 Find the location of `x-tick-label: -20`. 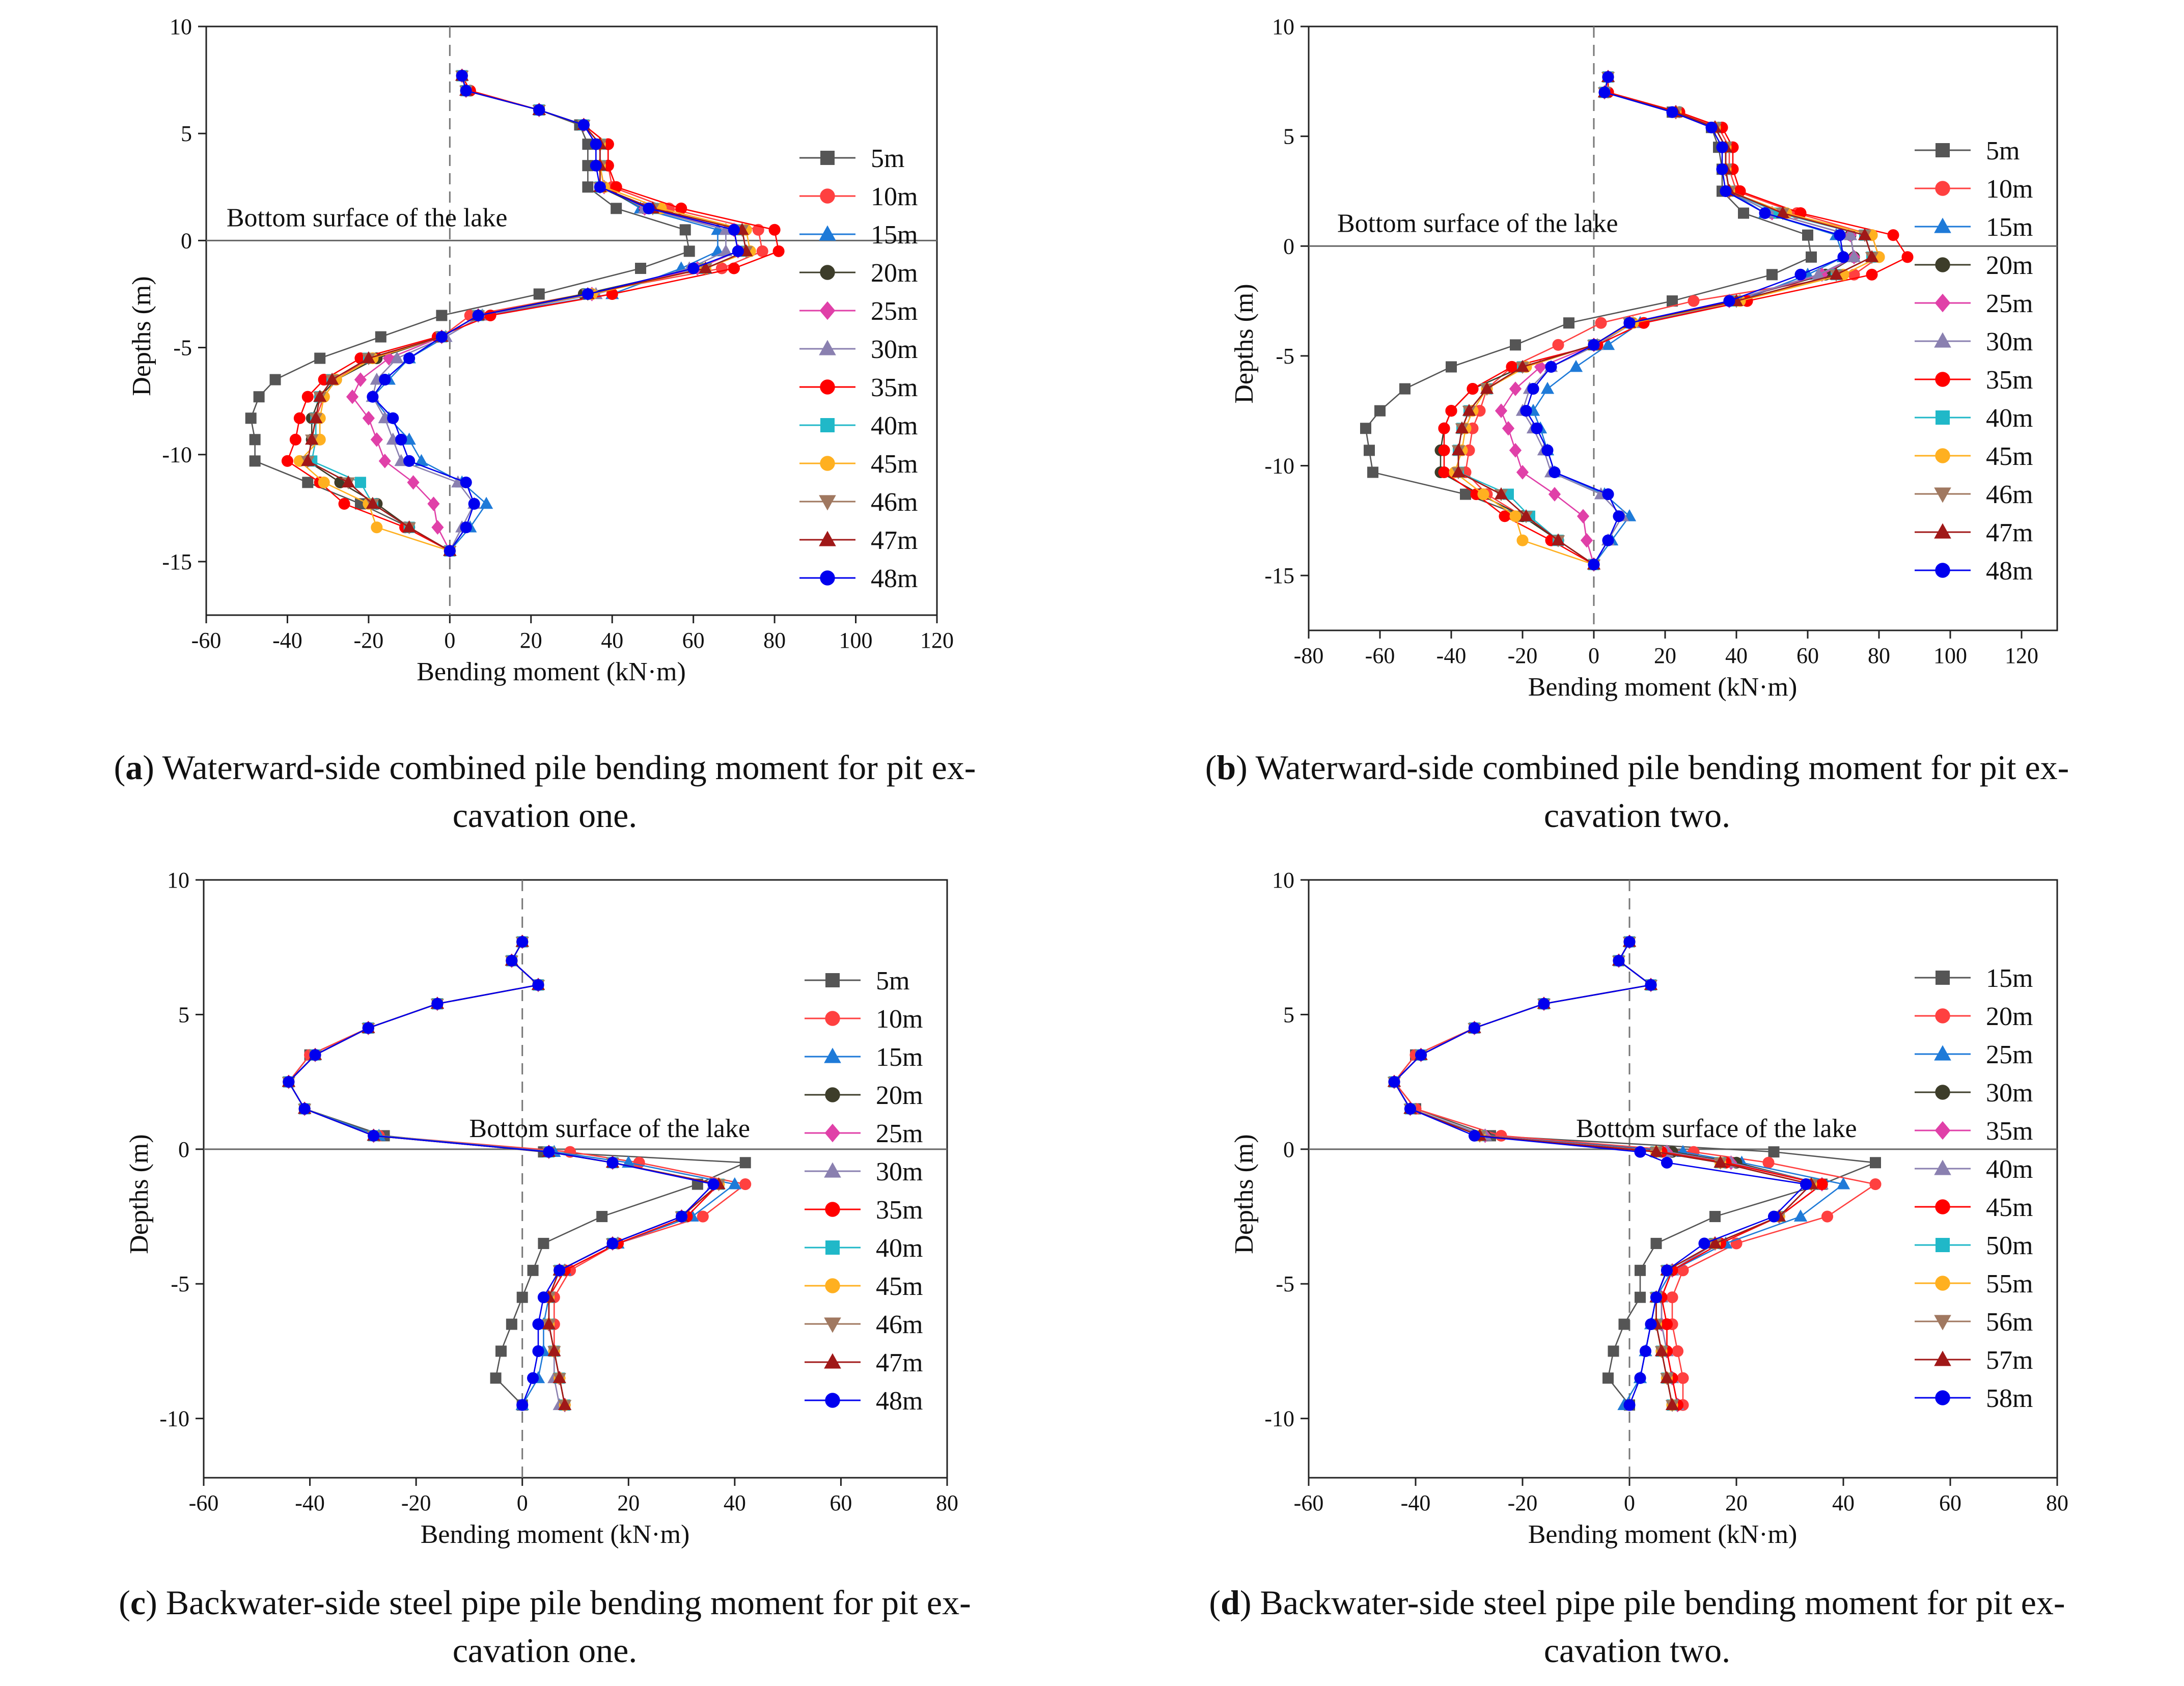

x-tick-label: -20 is located at coordinates (1523, 1502).